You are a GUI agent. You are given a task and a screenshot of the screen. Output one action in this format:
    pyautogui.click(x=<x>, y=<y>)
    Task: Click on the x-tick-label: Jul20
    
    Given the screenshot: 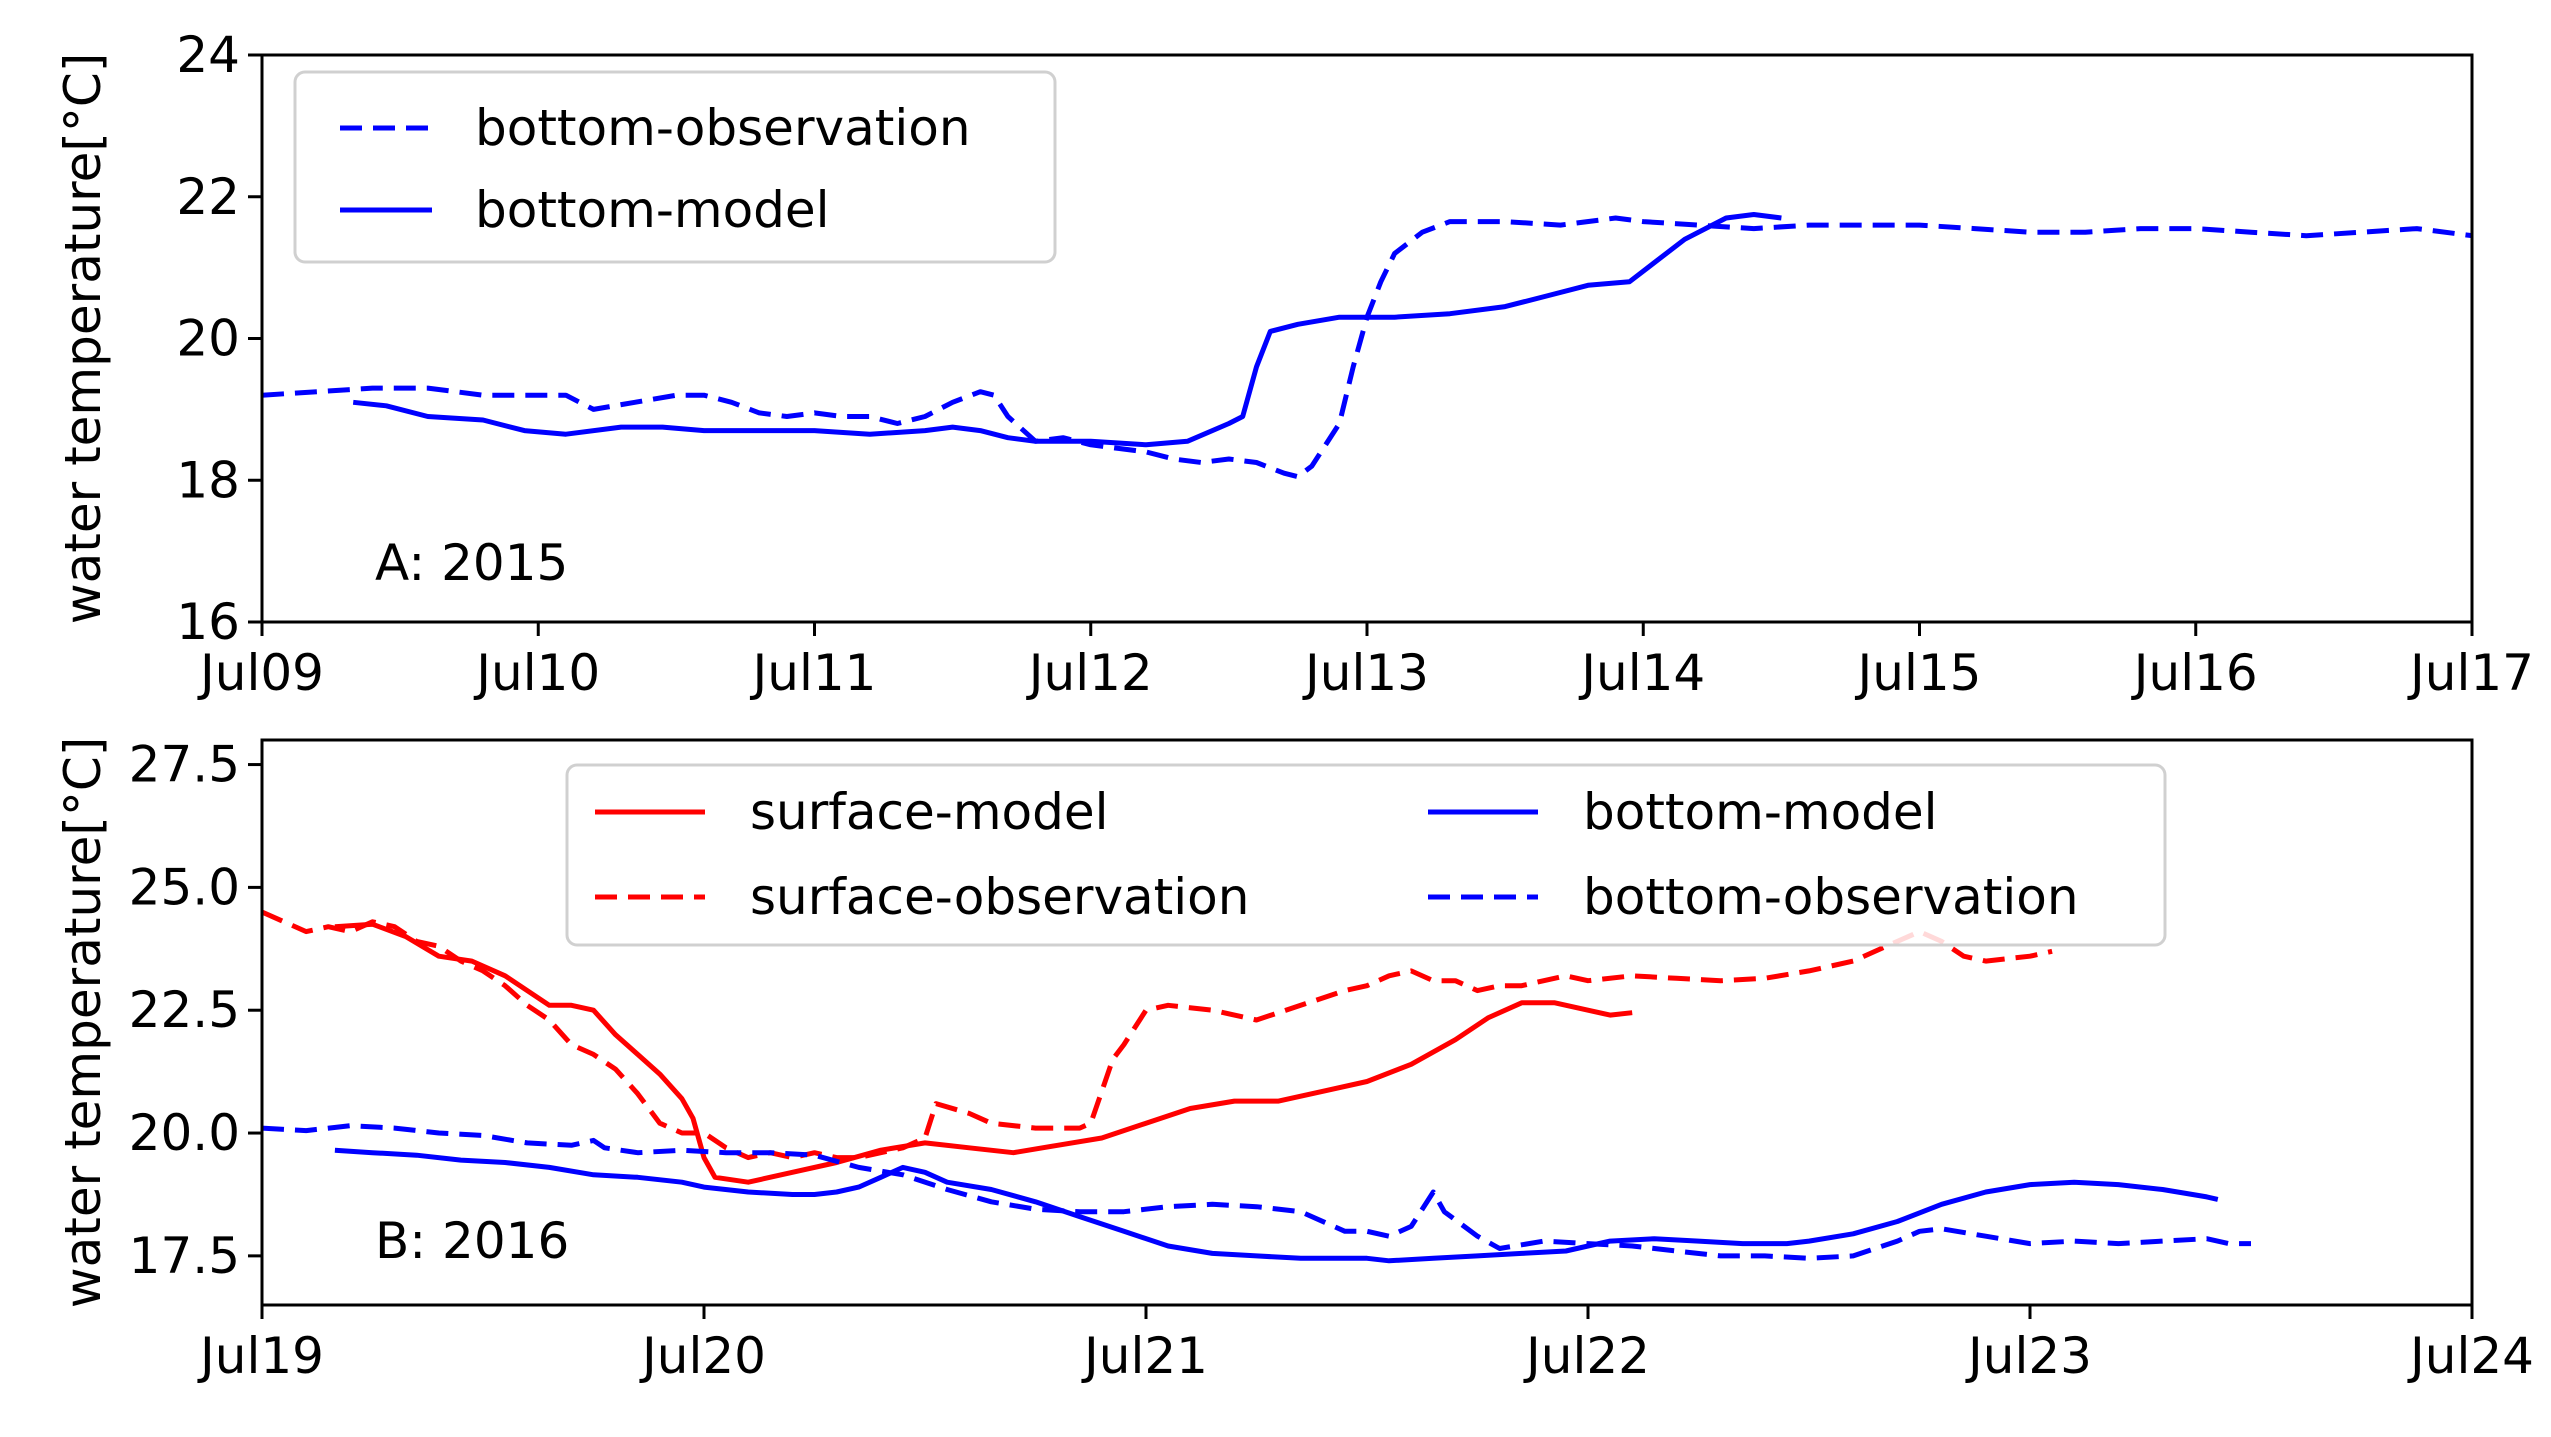 What is the action you would take?
    pyautogui.click(x=702, y=1356)
    